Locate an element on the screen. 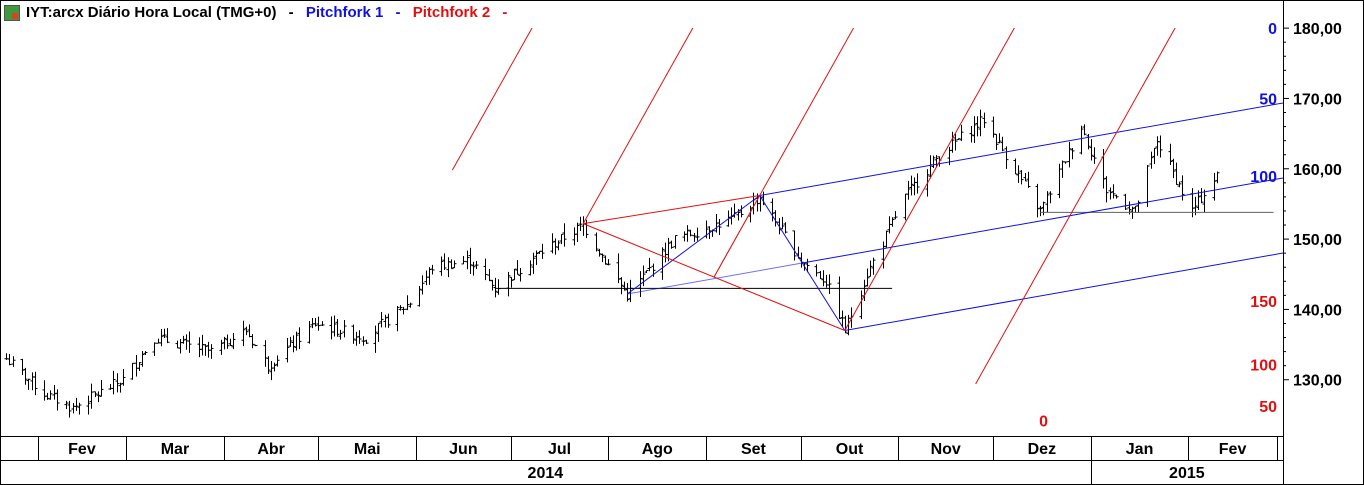  pitchfork1-handle is located at coordinates (715, 278).